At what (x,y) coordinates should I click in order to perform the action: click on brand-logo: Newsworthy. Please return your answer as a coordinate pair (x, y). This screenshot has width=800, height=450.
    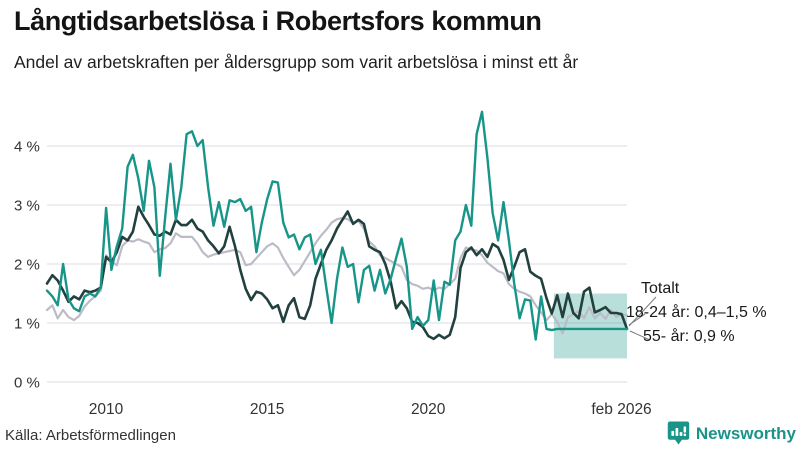
    Looking at the image, I should click on (731, 433).